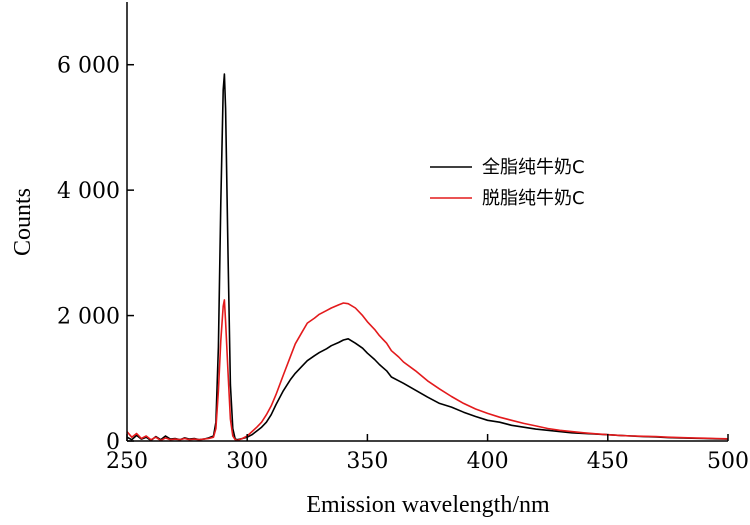 Image resolution: width=750 pixels, height=525 pixels. What do you see at coordinates (23, 222) in the screenshot?
I see `y-axis-label: Counts` at bounding box center [23, 222].